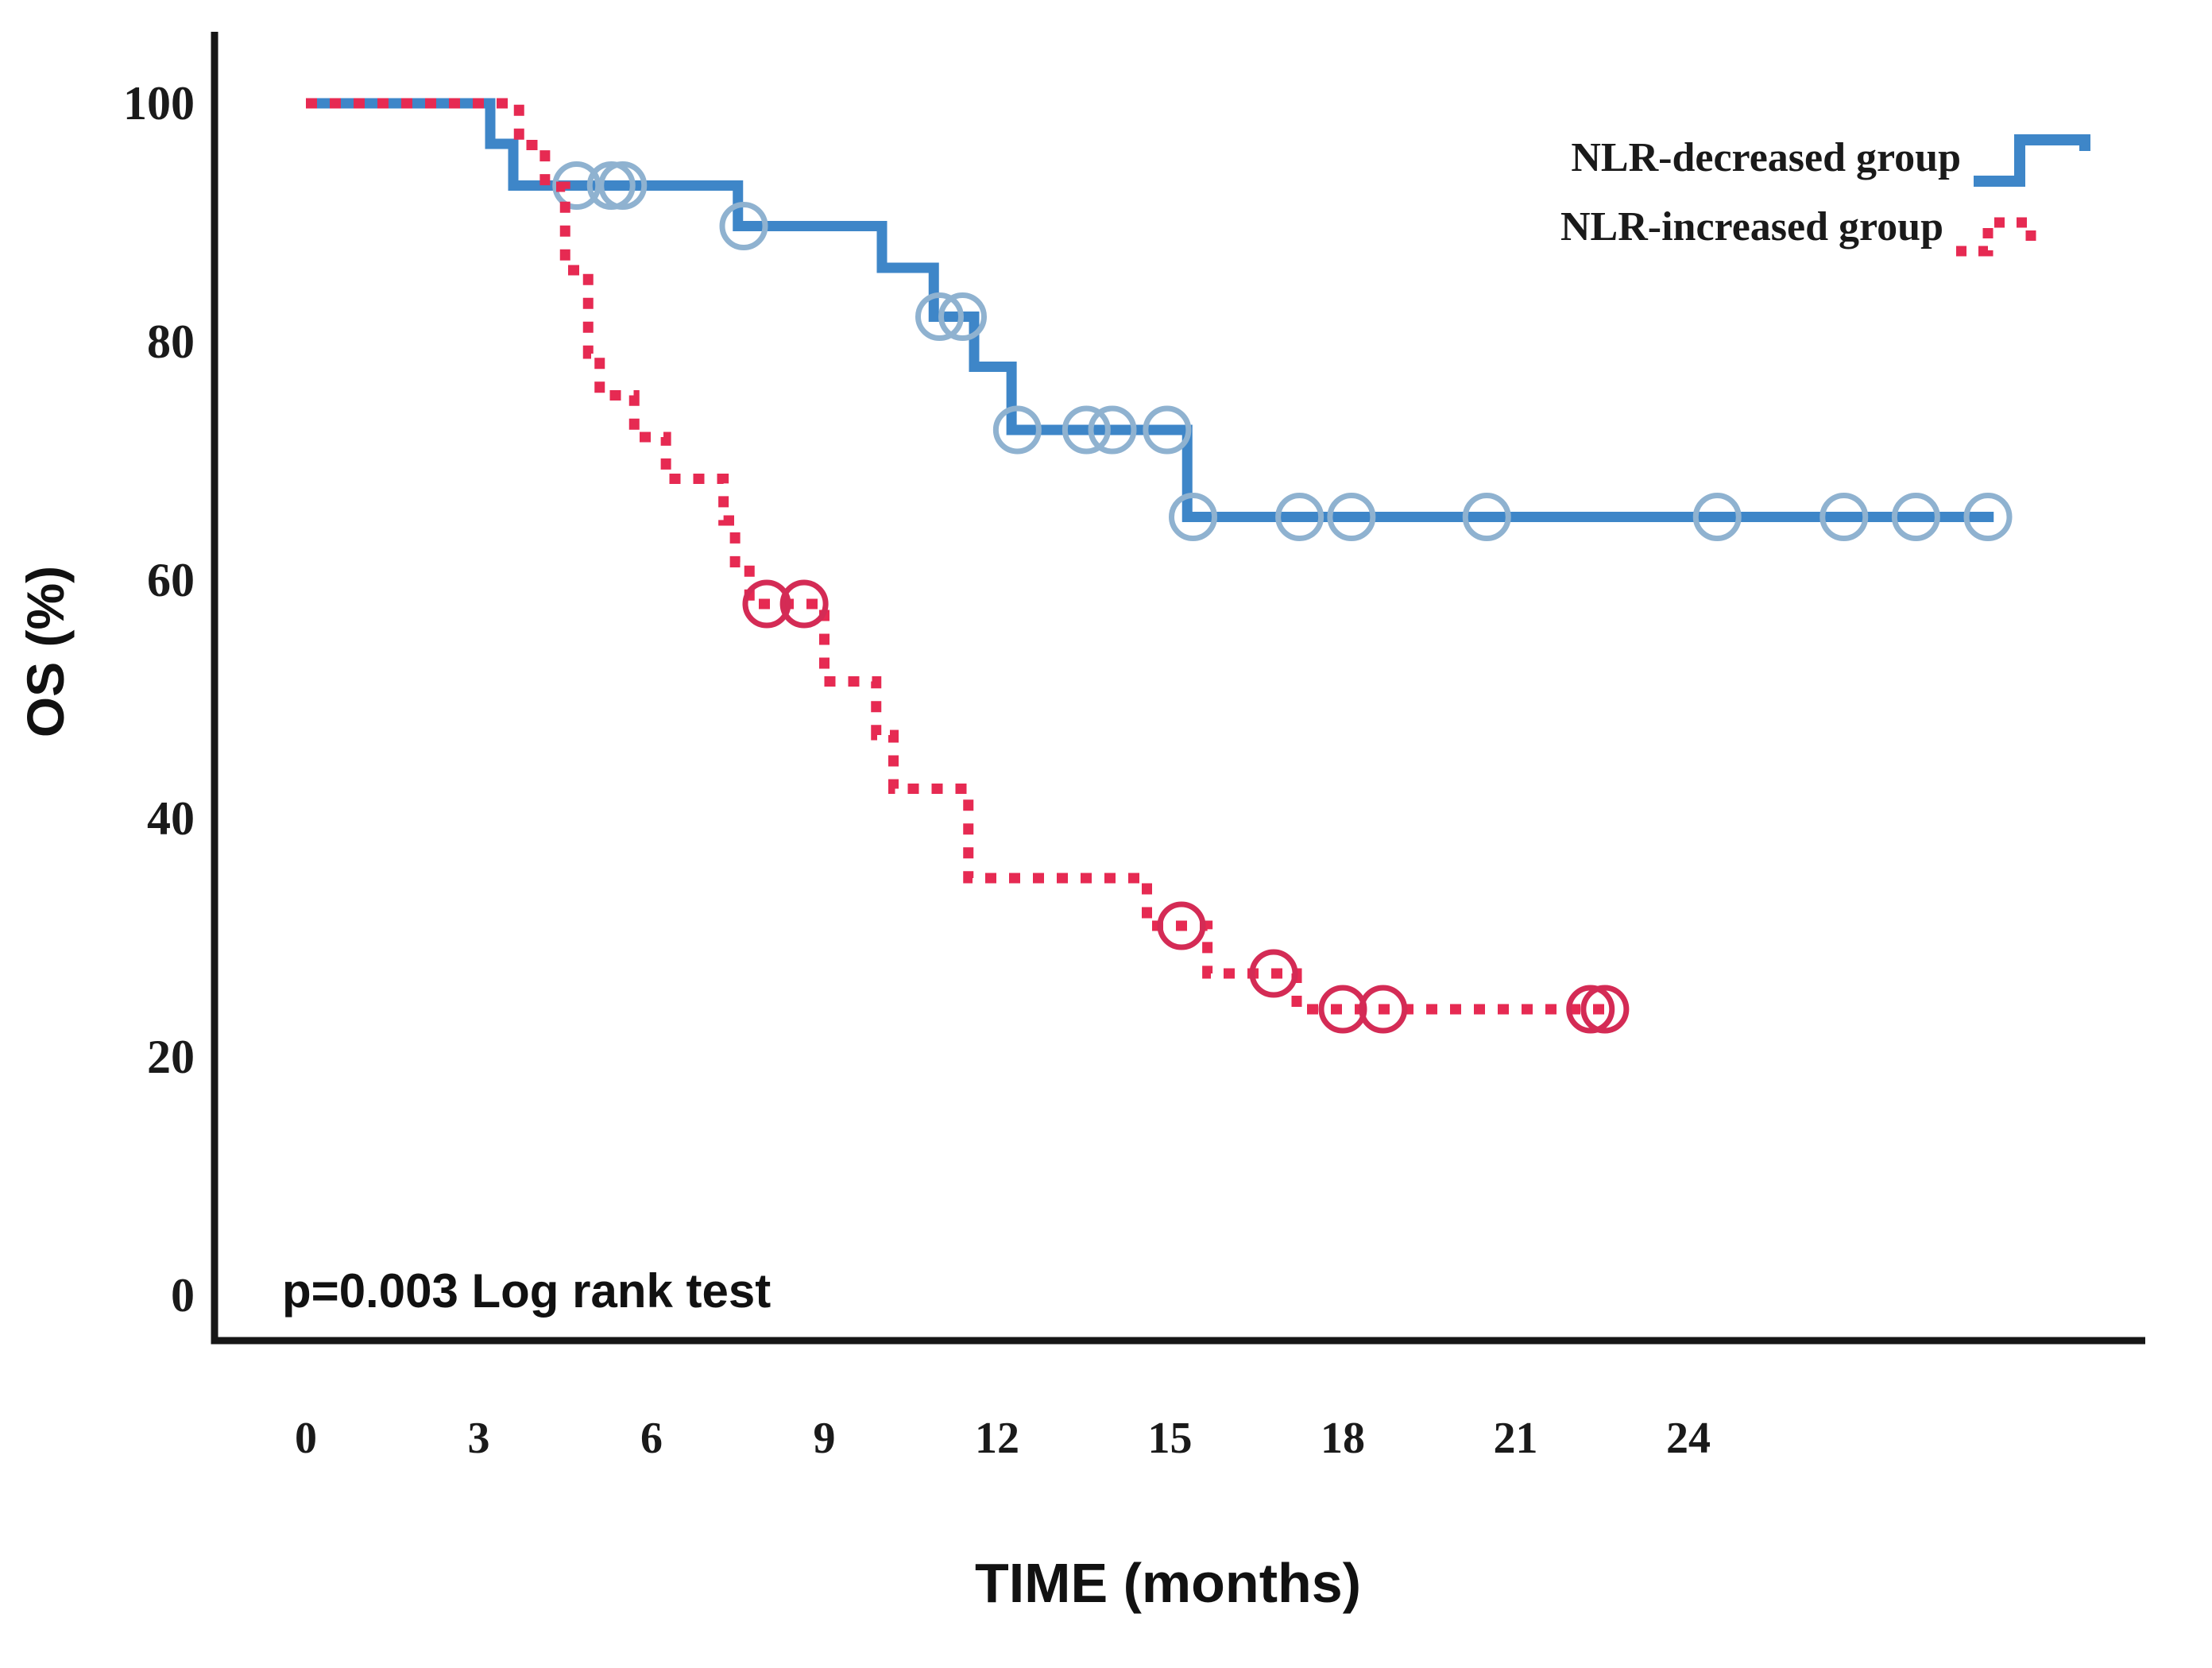 This screenshot has height=1668, width=2212. I want to click on legend-swatch-nlr-decreased-solid-step, so click(2032, 160).